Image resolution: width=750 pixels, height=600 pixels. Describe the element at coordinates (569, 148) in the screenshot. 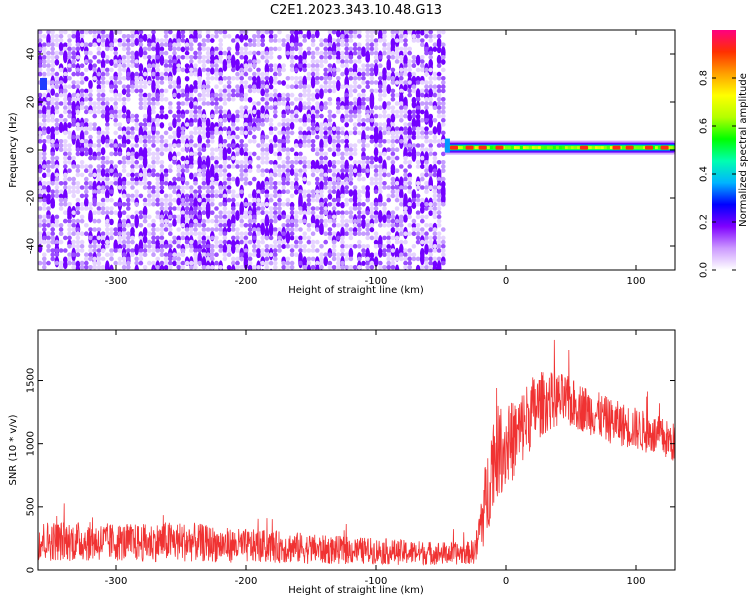

I see `spectrogram-band-cell` at that location.